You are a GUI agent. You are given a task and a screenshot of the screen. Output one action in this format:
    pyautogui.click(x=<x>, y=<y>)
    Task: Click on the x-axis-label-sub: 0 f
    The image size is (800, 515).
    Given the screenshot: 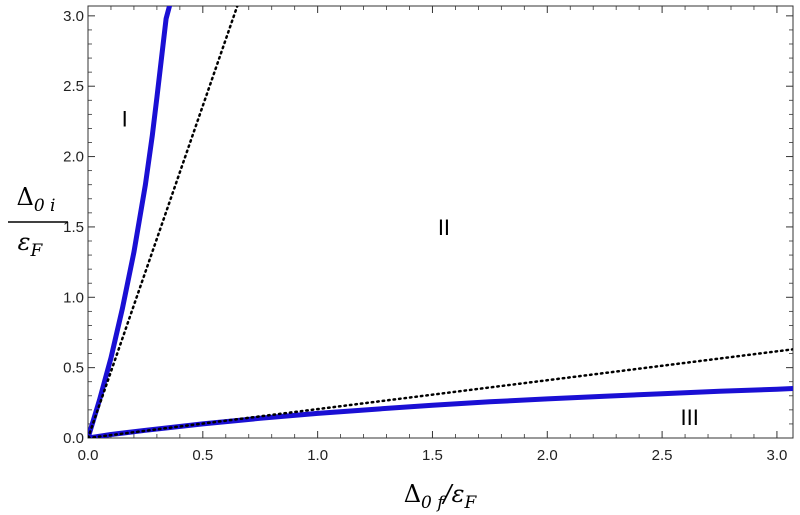 What is the action you would take?
    pyautogui.click(x=433, y=503)
    